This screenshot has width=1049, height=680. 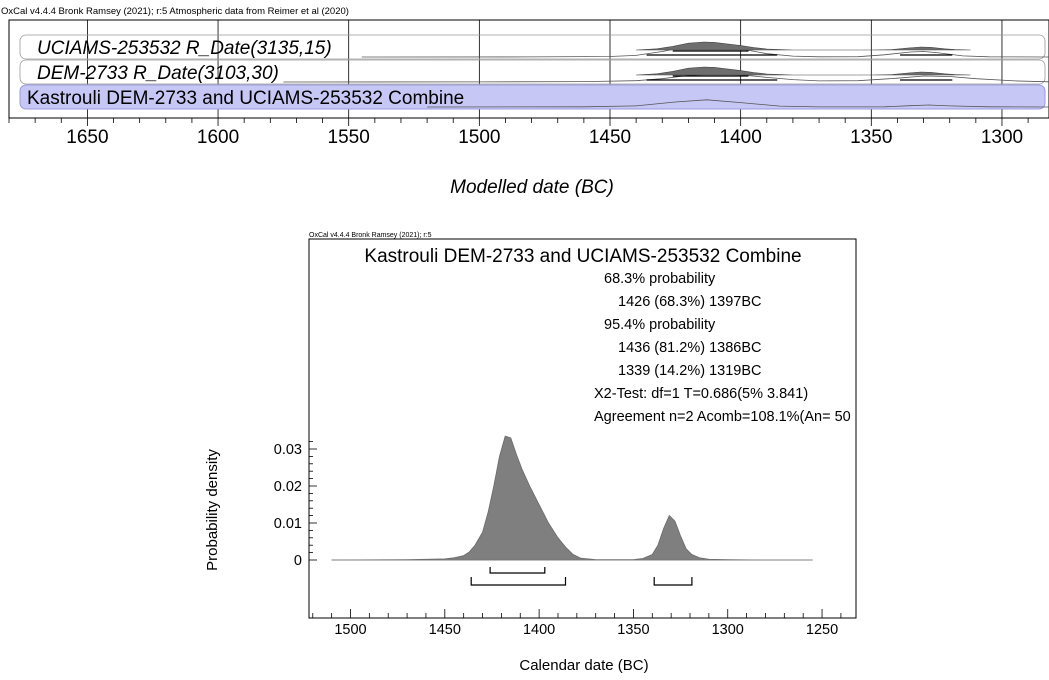 What do you see at coordinates (871, 137) in the screenshot?
I see `multiplot-tick-label: 1350` at bounding box center [871, 137].